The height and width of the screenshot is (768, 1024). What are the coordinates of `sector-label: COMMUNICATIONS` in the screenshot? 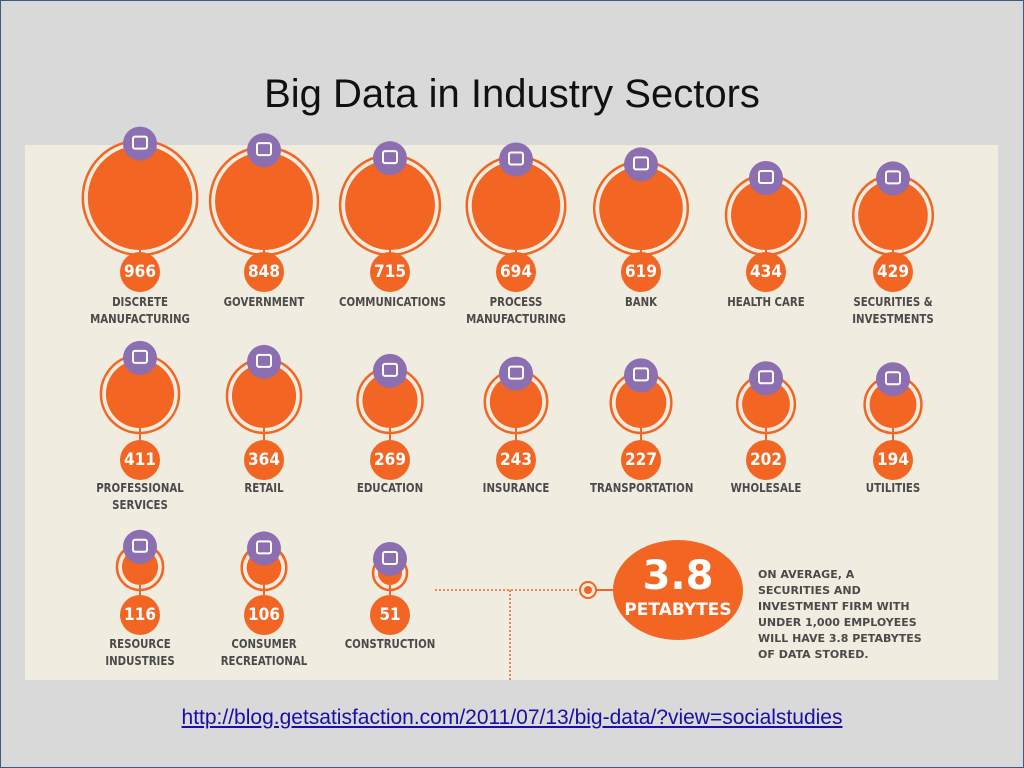 It's located at (392, 302).